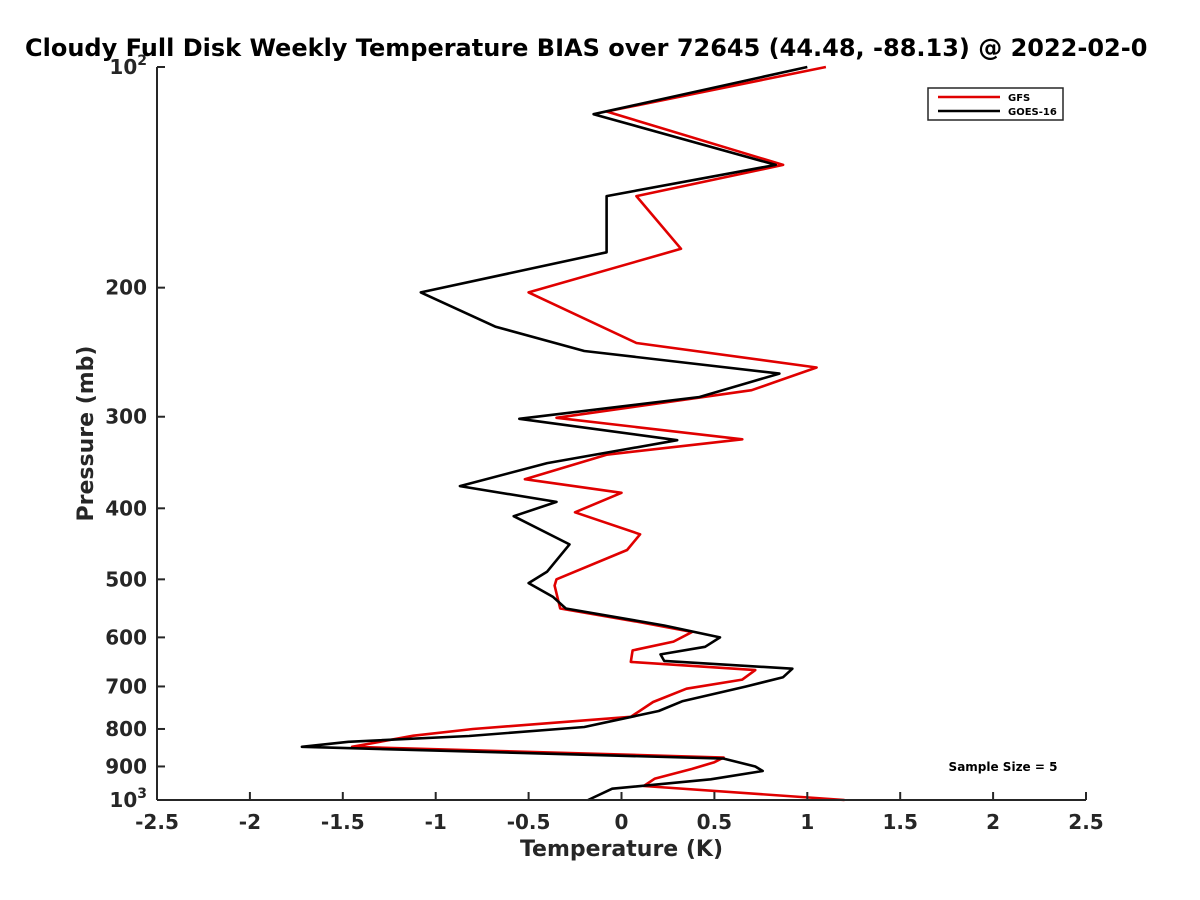  Describe the element at coordinates (714, 822) in the screenshot. I see `x-tick-label: 0.5` at that location.